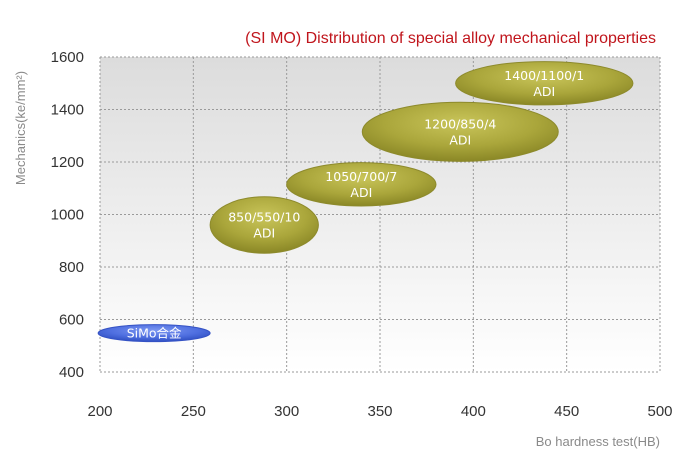 The image size is (690, 471). I want to click on x-axis-label: Bo hardness test(HB), so click(598, 441).